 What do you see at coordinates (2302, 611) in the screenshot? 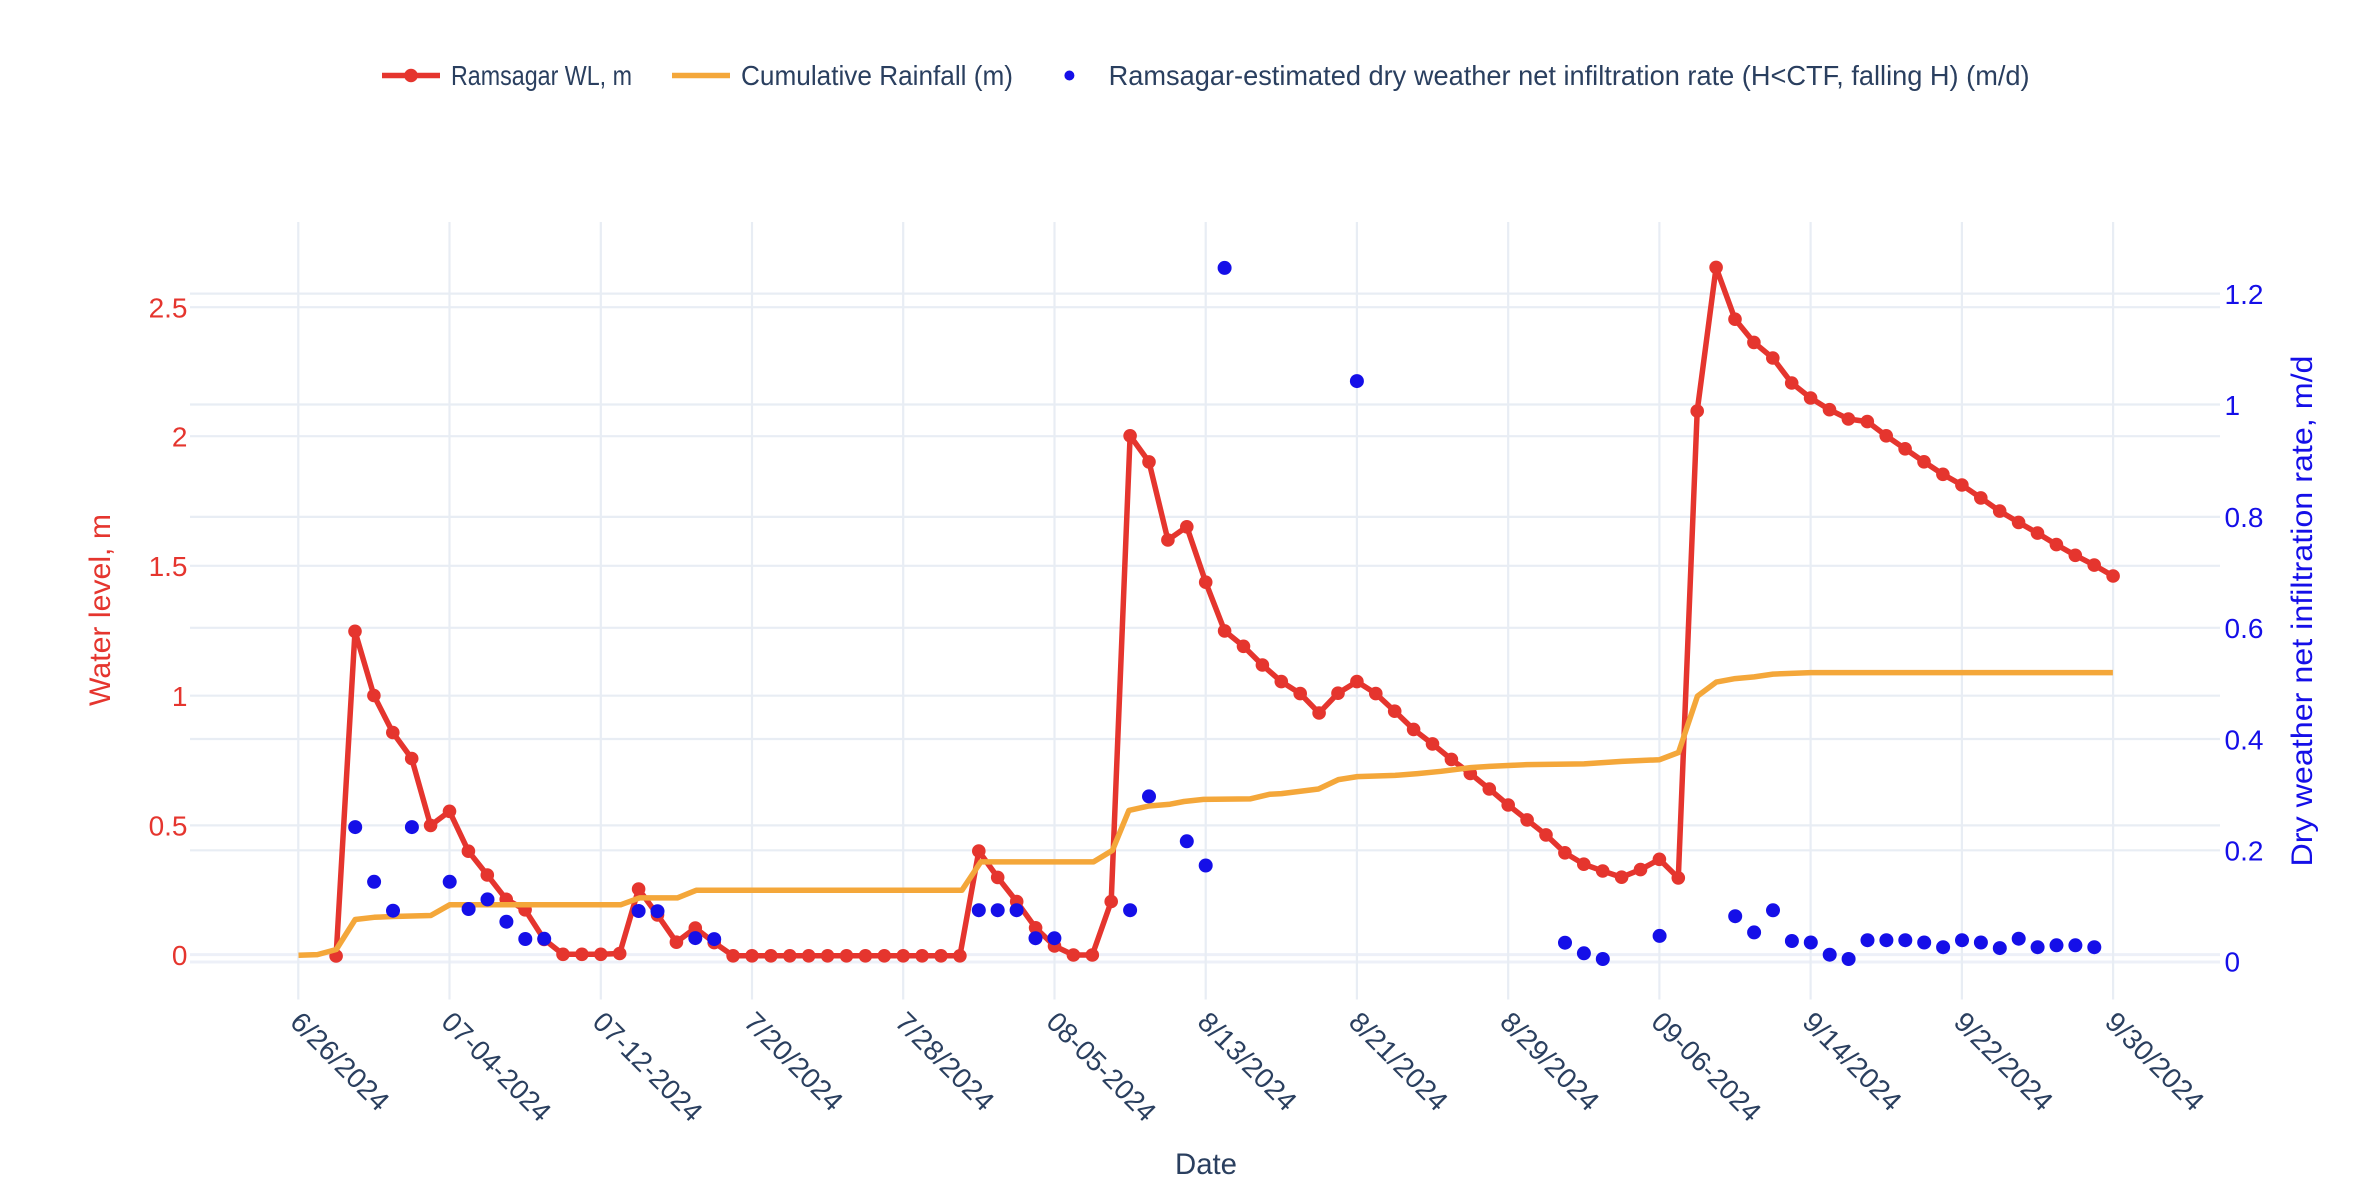
I see `svg-text:Dry weather net infiltration r: Dry weather net infiltration rate, m/d` at bounding box center [2302, 611].